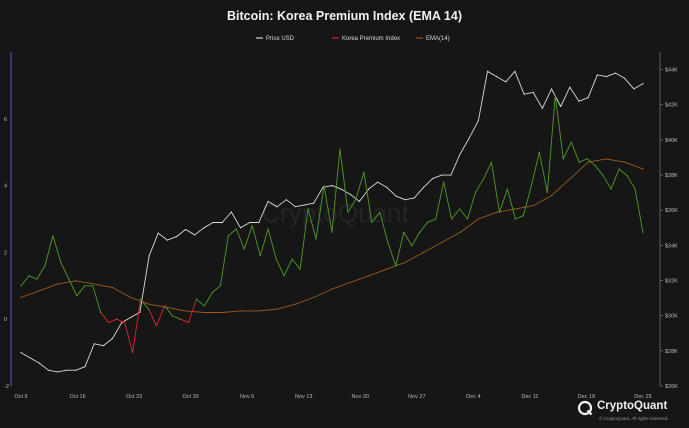 This screenshot has height=428, width=689. What do you see at coordinates (671, 387) in the screenshot?
I see `right-tick-label: $26K` at bounding box center [671, 387].